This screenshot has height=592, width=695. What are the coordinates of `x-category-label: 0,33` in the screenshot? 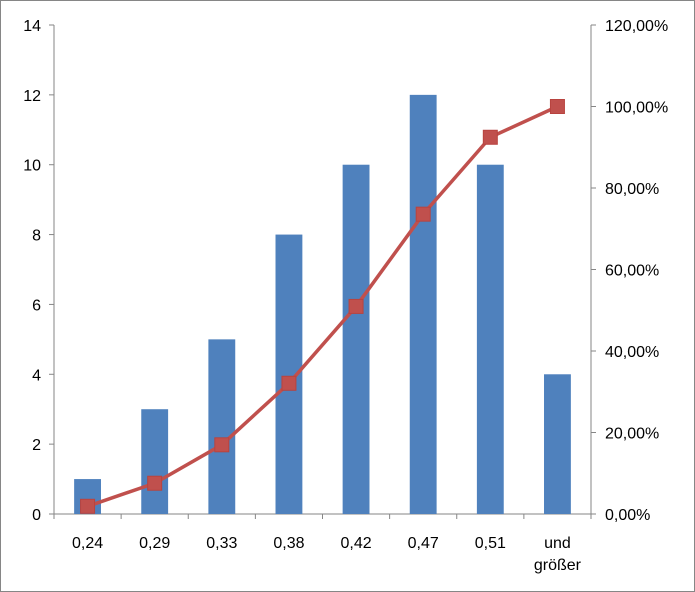 It's located at (221, 543).